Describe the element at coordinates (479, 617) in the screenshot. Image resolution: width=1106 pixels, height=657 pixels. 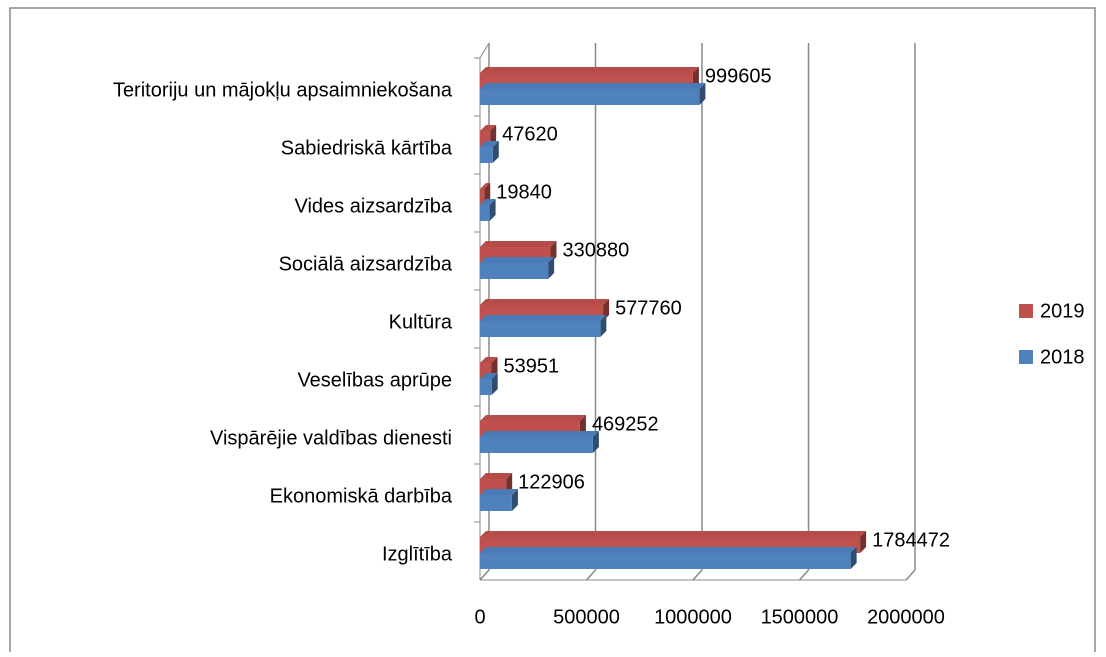
I see `x-tick-label: 0` at that location.